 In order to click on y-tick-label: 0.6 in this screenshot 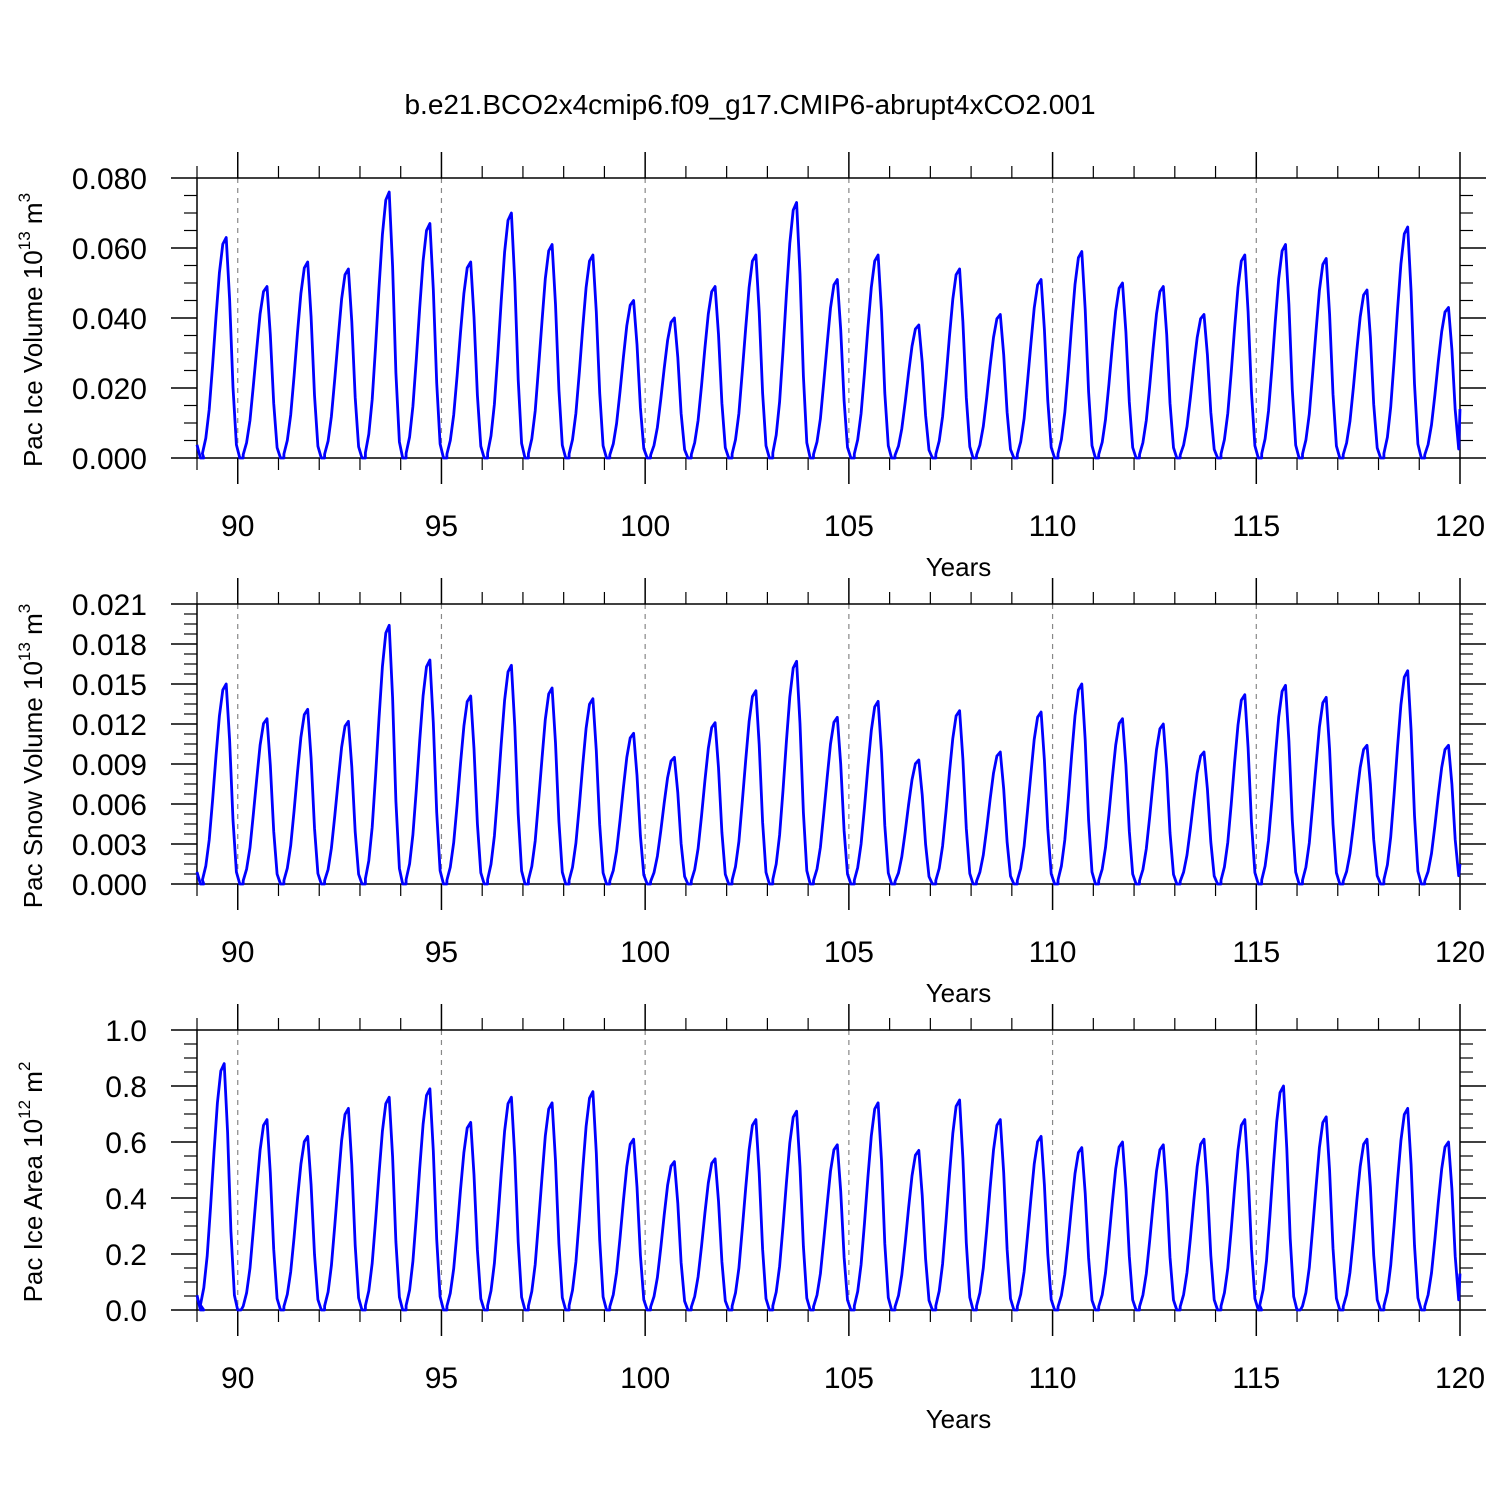, I will do `click(126, 1143)`.